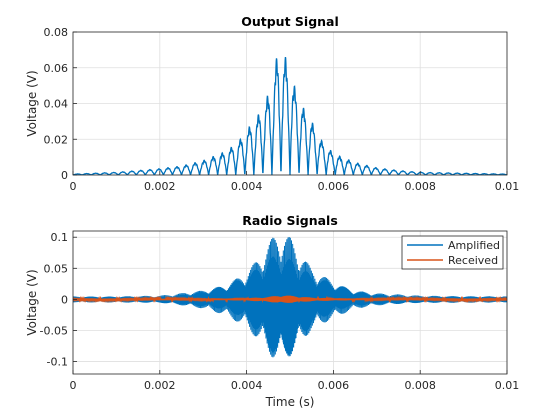 This screenshot has height=420, width=560. I want to click on legend-label-received: Received, so click(473, 260).